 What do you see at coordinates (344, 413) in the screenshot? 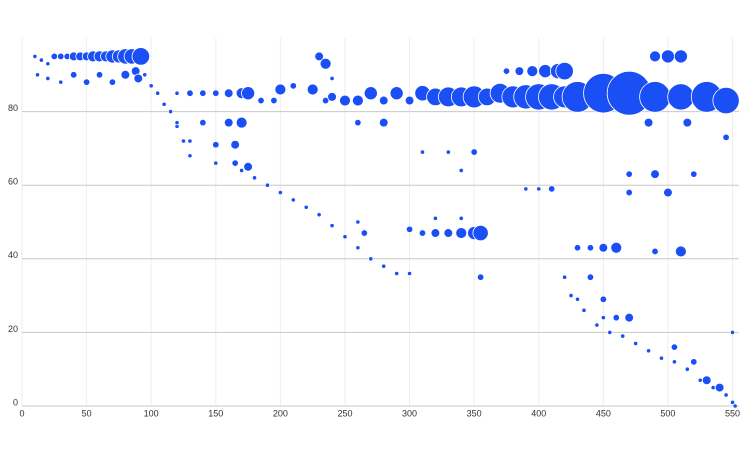
I see `x-tick-label: 250` at bounding box center [344, 413].